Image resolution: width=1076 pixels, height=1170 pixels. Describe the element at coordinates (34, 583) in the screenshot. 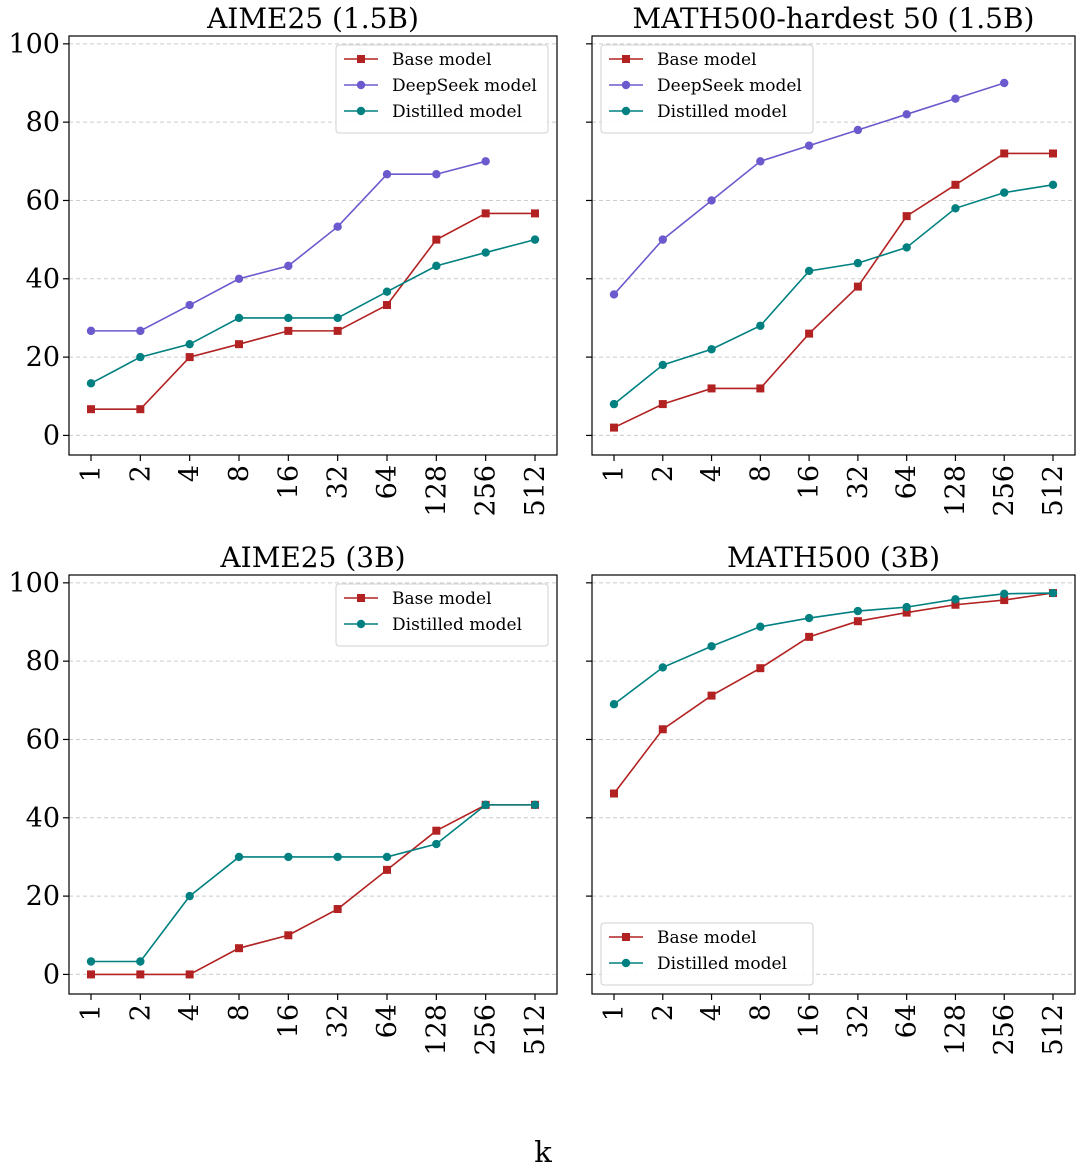

I see `y-tick-label: 100` at that location.